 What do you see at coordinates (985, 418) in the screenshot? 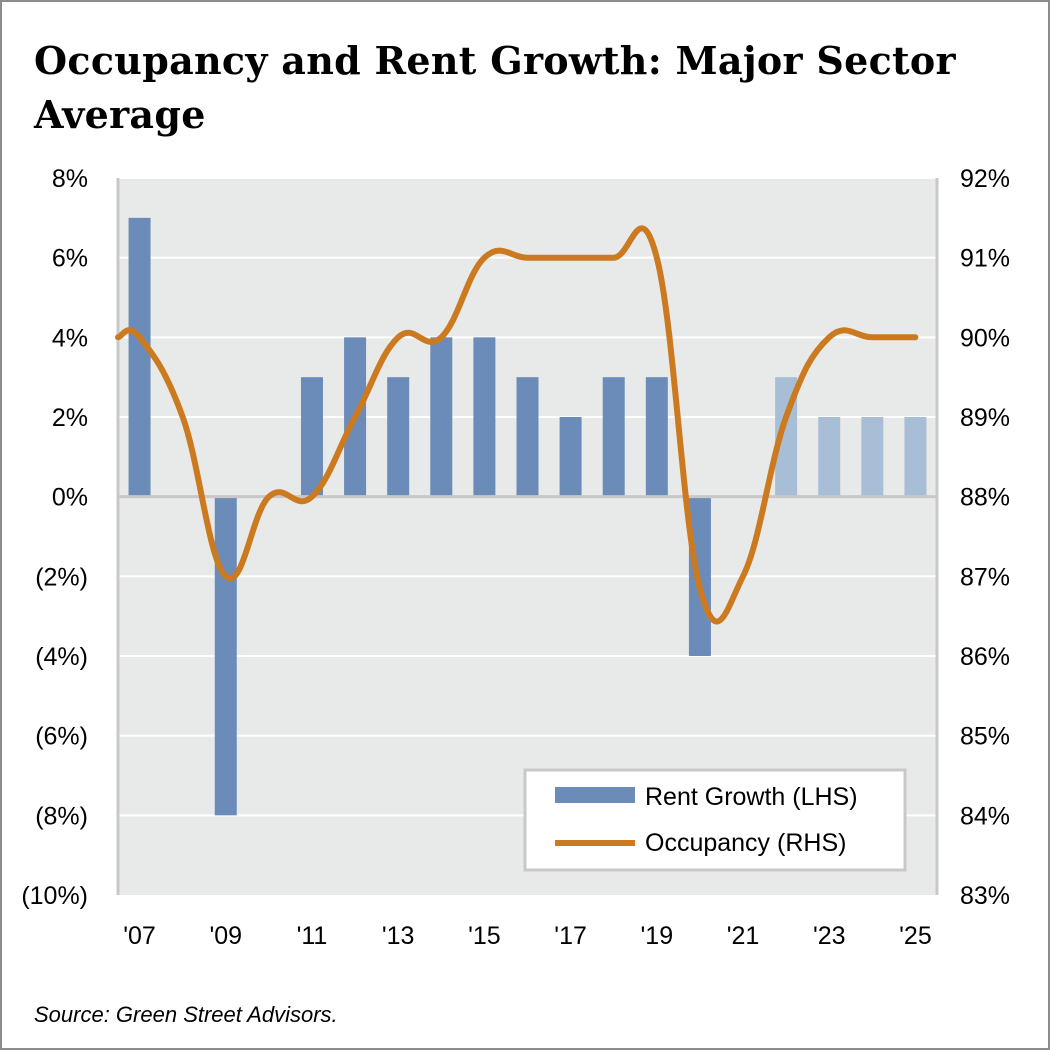
I see `right-tick-label: 89%` at bounding box center [985, 418].